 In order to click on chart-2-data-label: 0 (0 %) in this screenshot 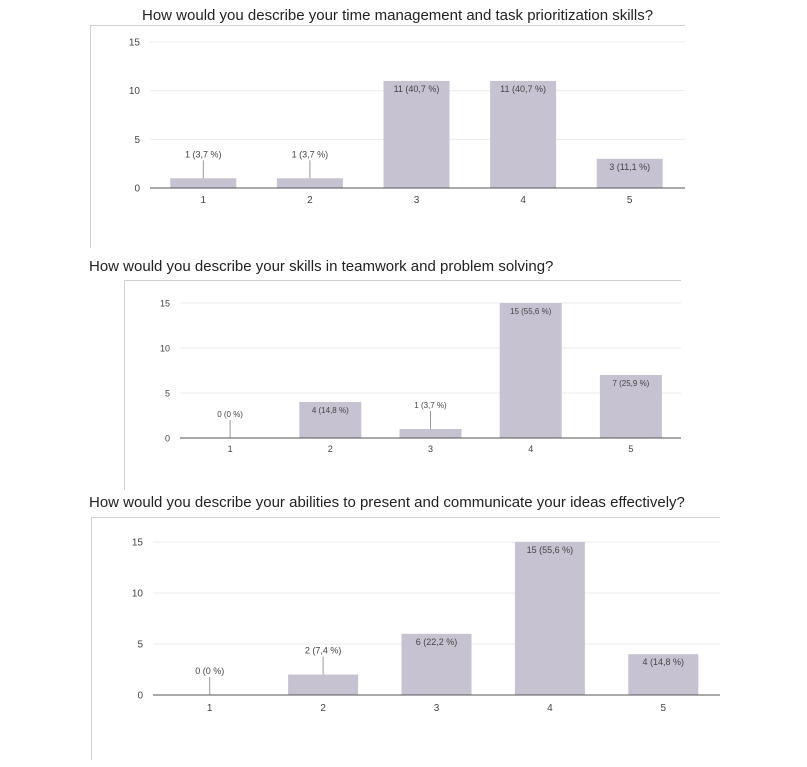, I will do `click(230, 414)`.